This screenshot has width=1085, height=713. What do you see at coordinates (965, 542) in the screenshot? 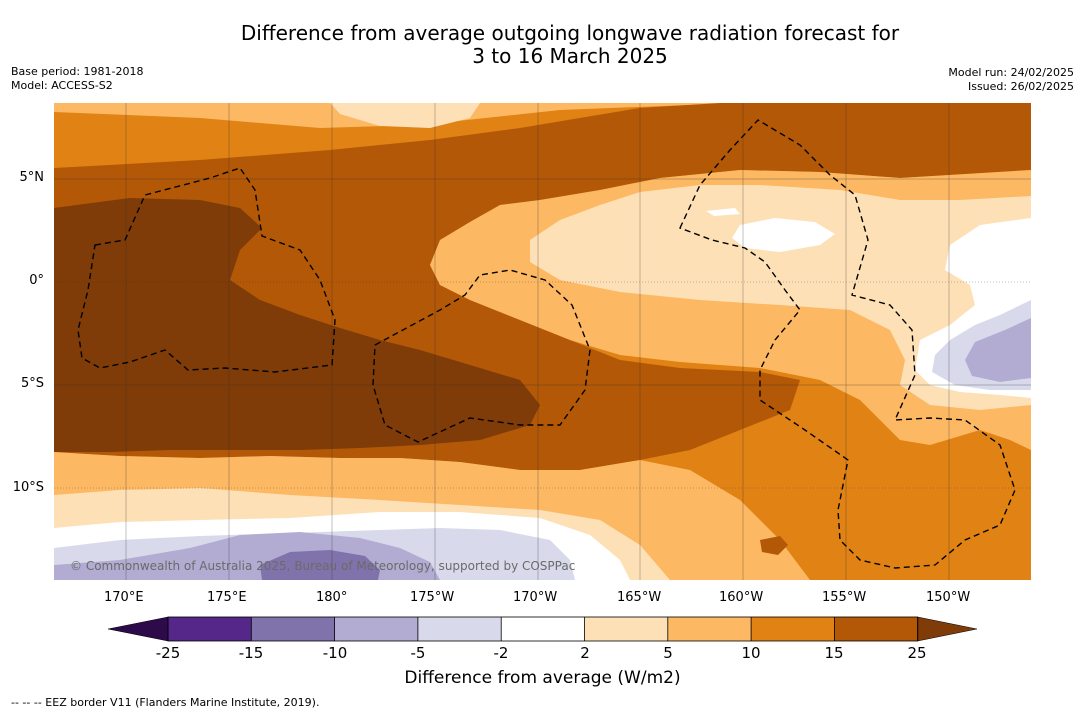
I see `band-10-15-southeast` at bounding box center [965, 542].